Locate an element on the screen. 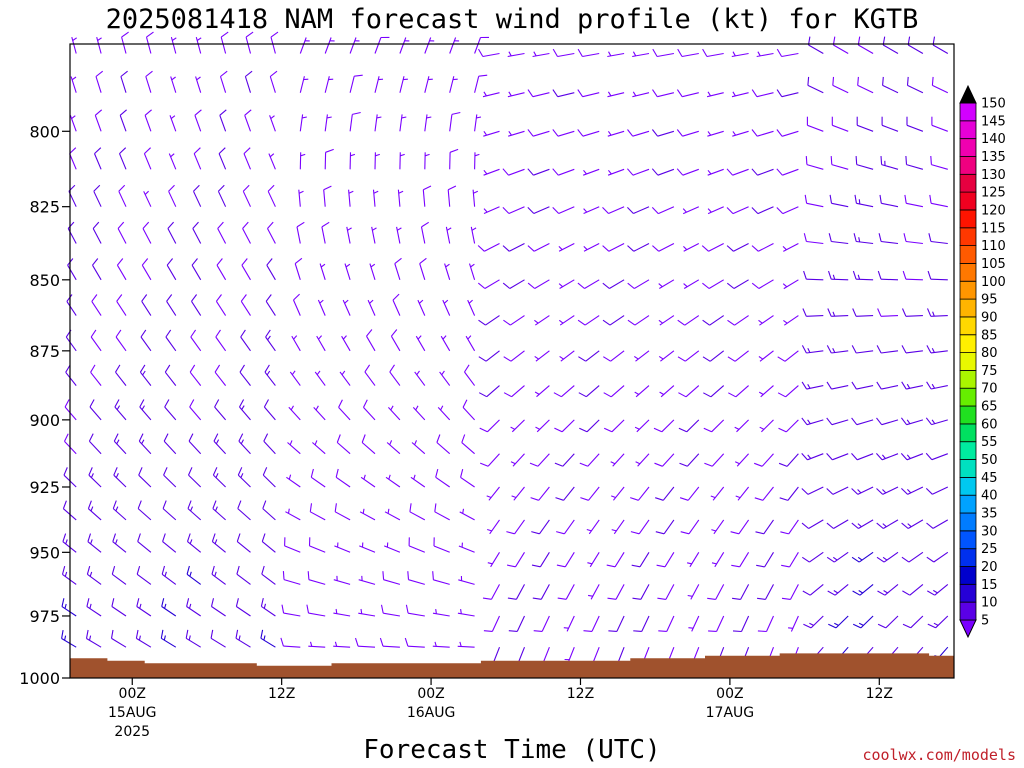 The width and height of the screenshot is (1024, 768). colorbar-label: 60 is located at coordinates (989, 424).